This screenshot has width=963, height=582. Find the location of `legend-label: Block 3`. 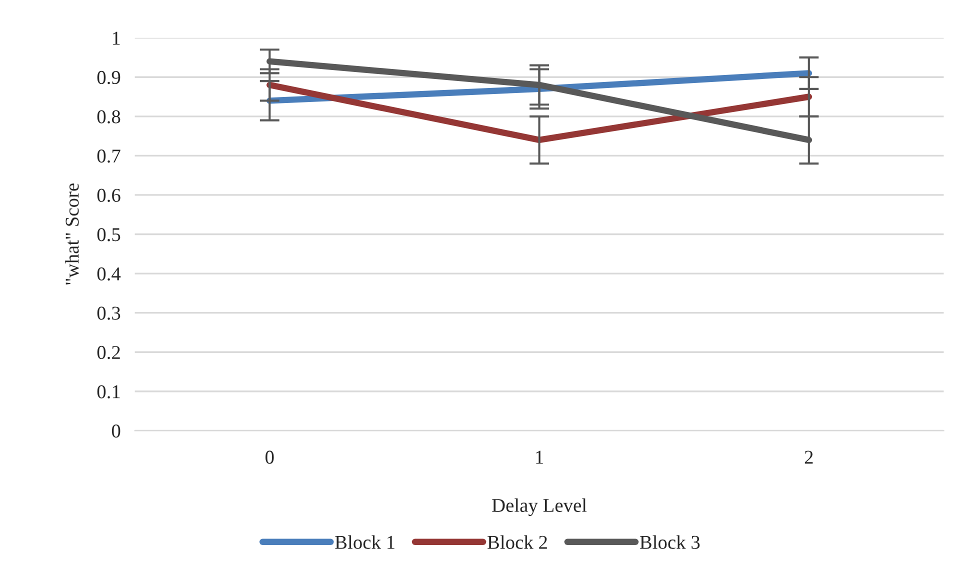

legend-label: Block 3 is located at coordinates (670, 542).